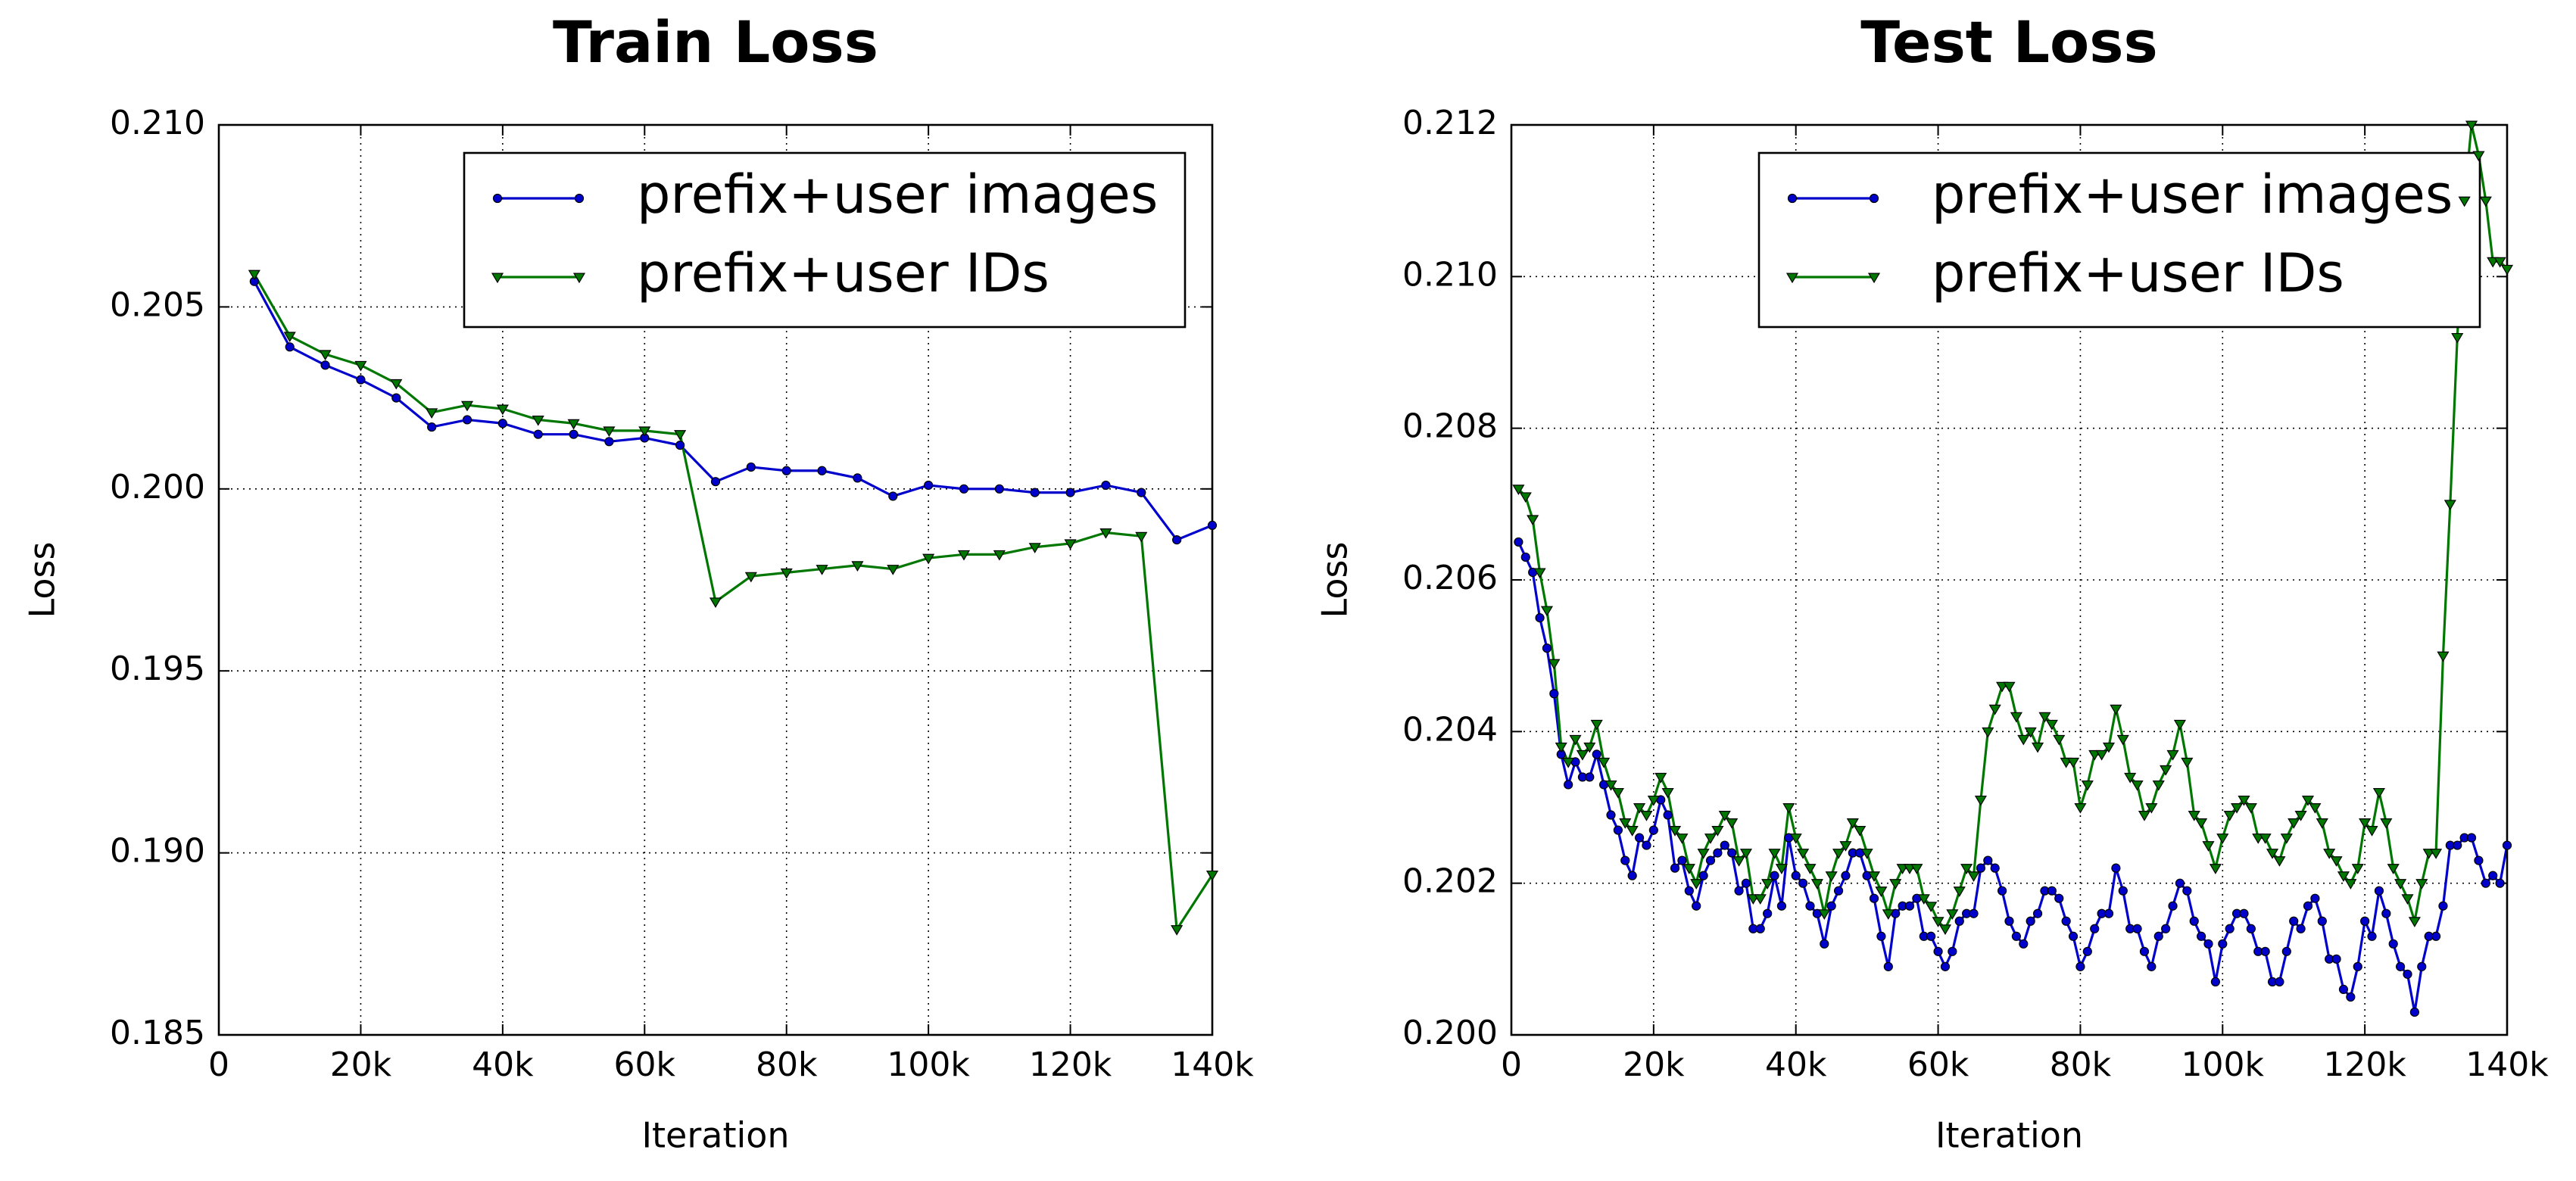  Describe the element at coordinates (157, 304) in the screenshot. I see `y-tick-label: 0.205` at that location.